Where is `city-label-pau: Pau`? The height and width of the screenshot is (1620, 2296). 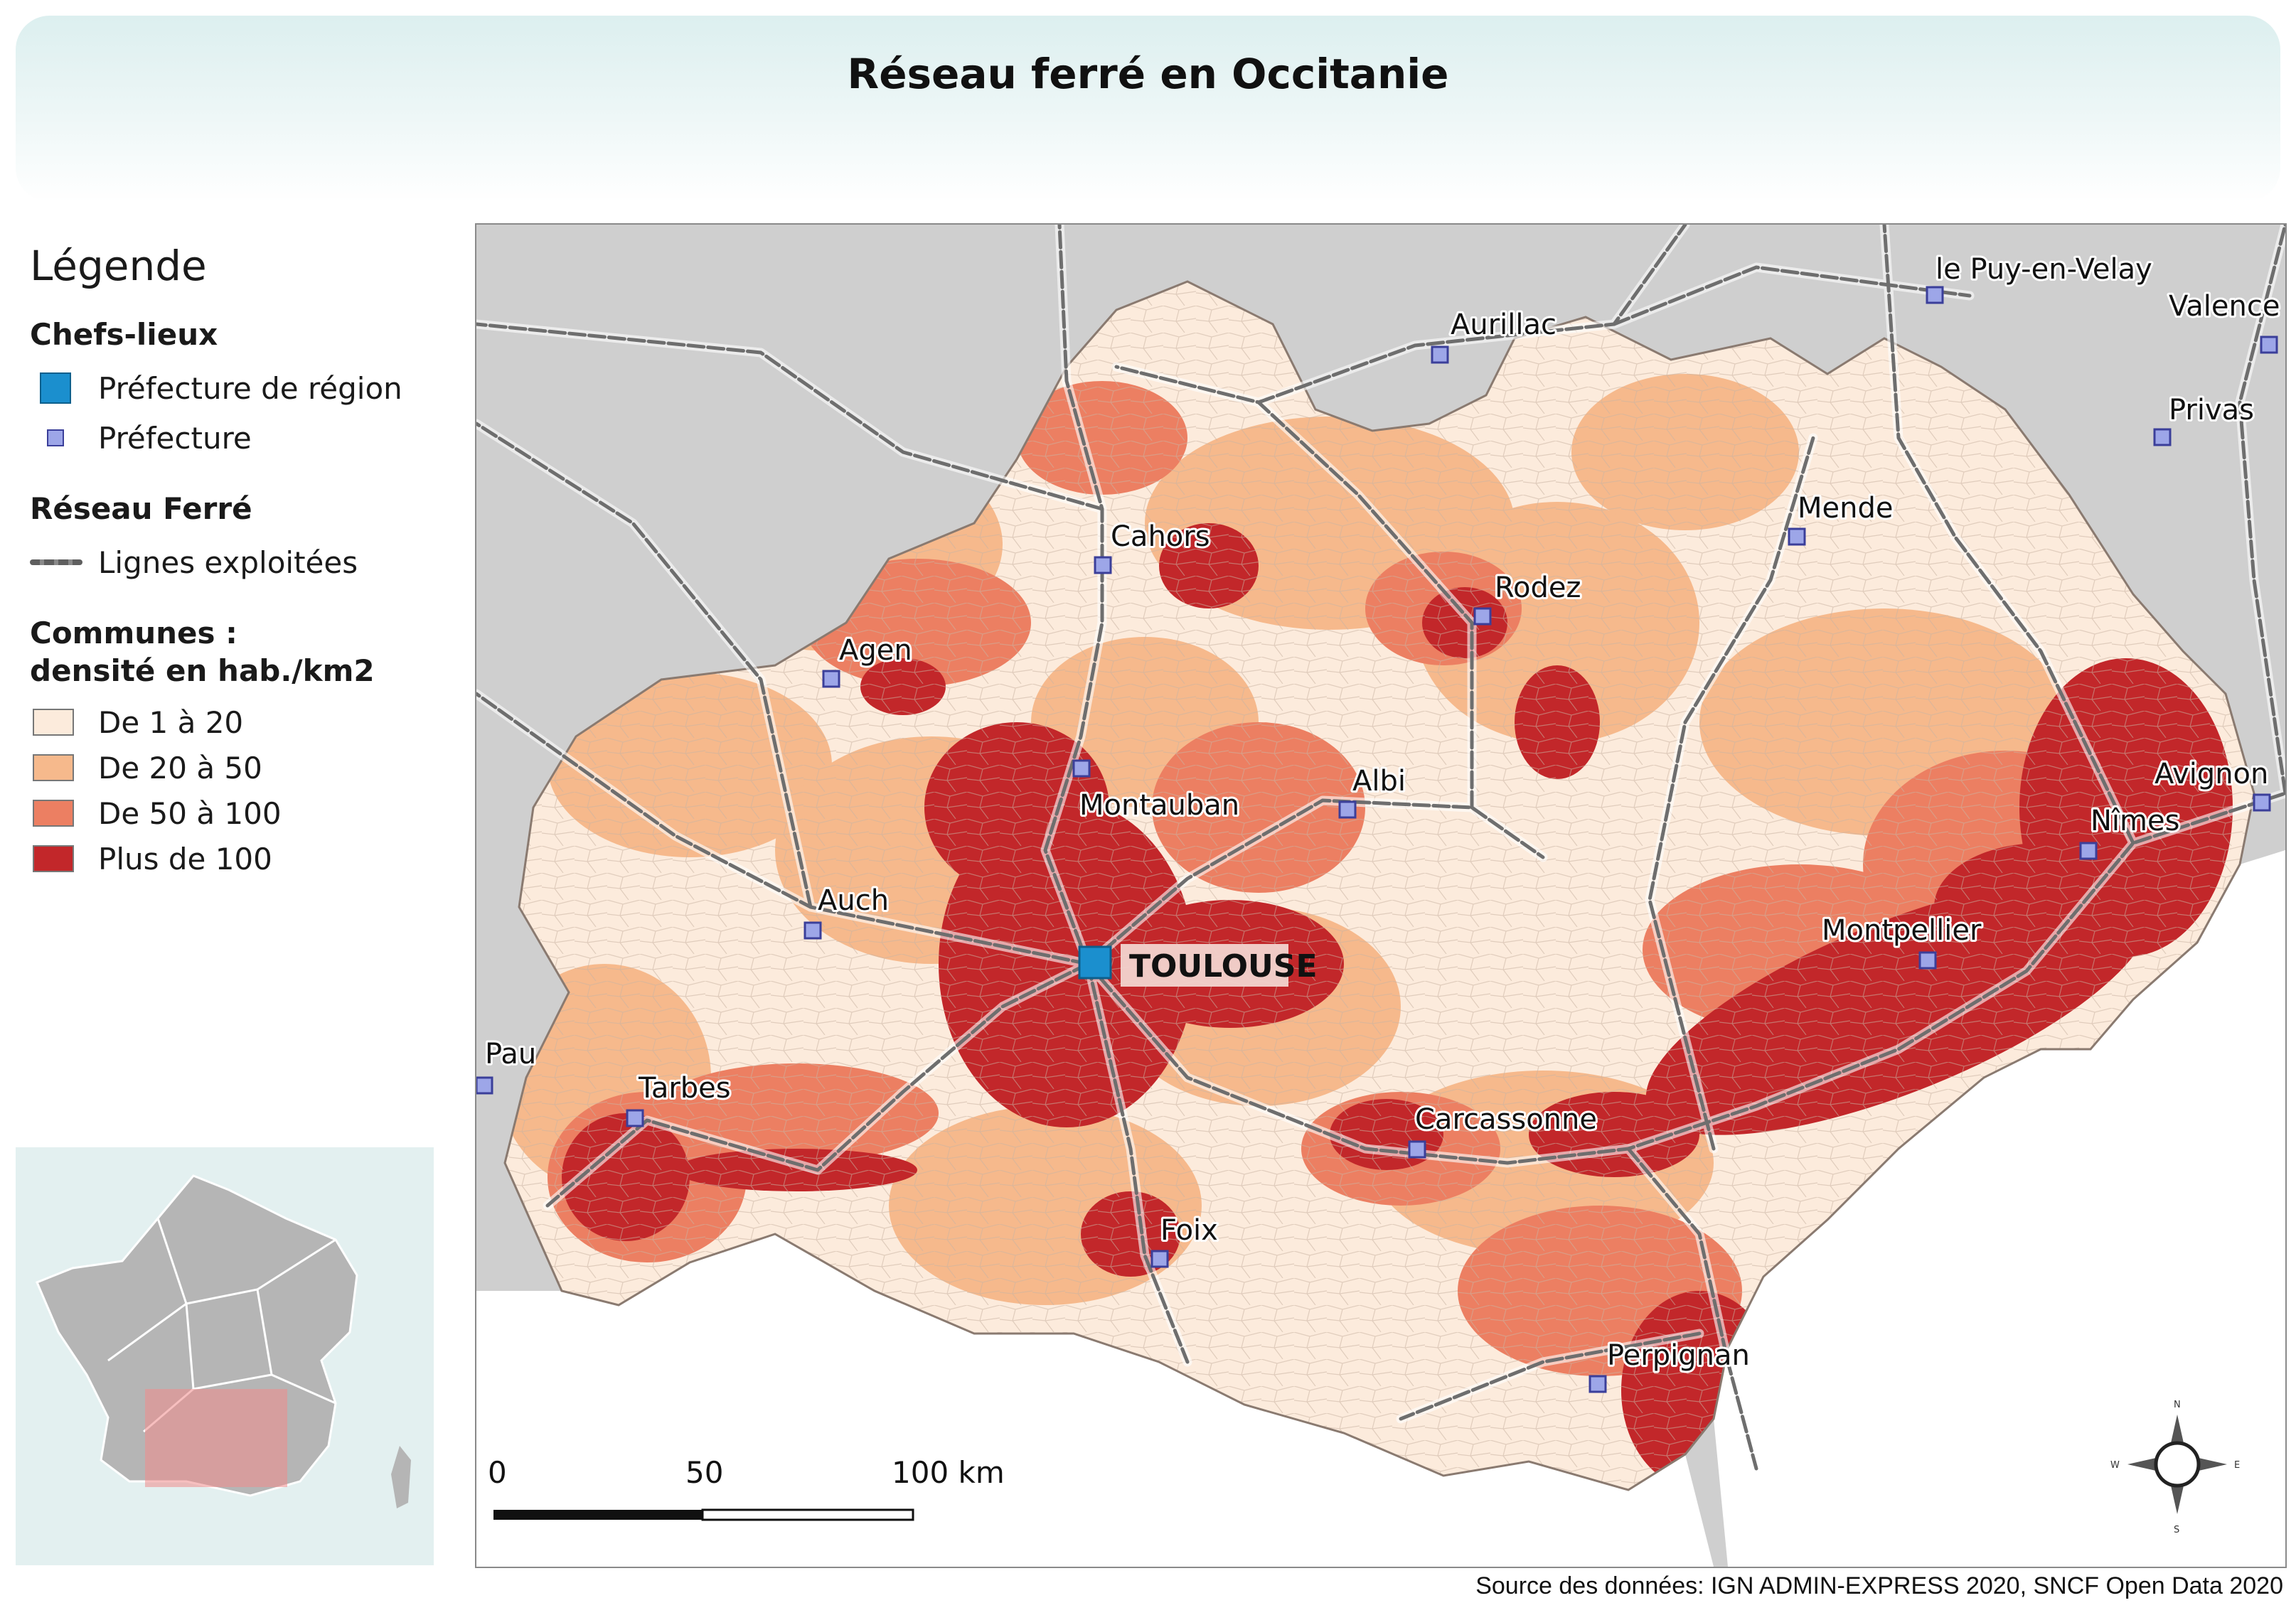
city-label-pau: Pau is located at coordinates (510, 1054).